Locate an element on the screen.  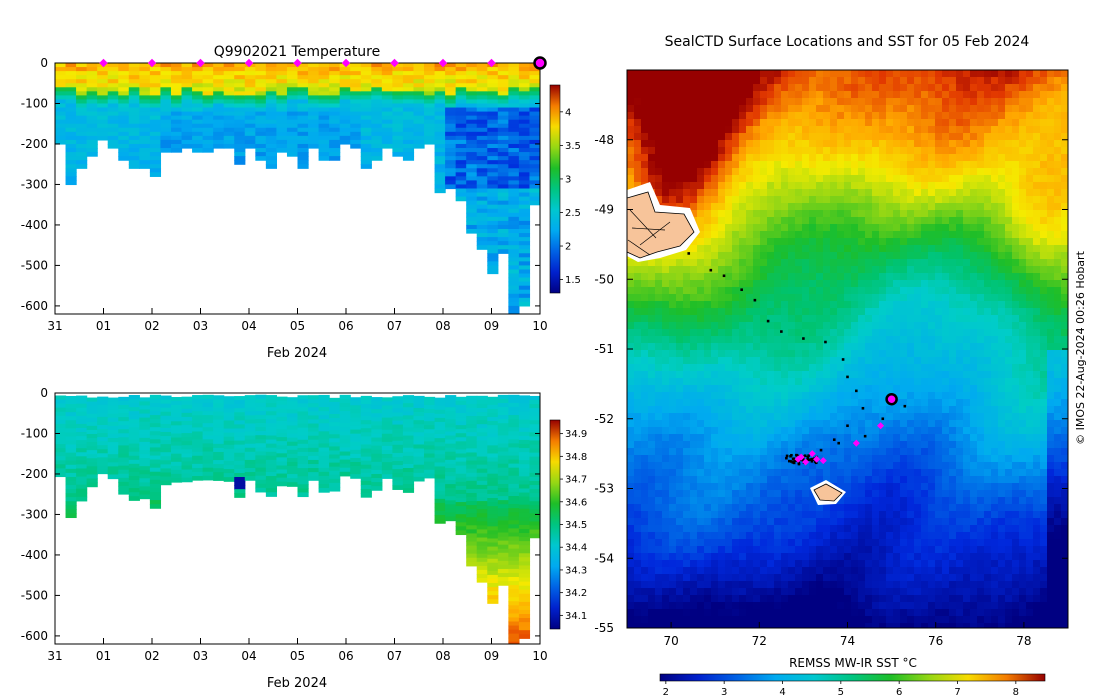
temperature-x-tick-label: 06 is located at coordinates (345, 326).